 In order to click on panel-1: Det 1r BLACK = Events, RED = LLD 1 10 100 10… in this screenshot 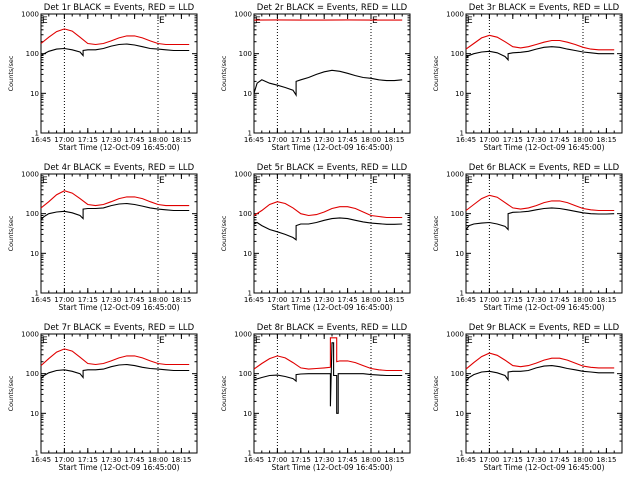, I will do `click(102, 77)`.